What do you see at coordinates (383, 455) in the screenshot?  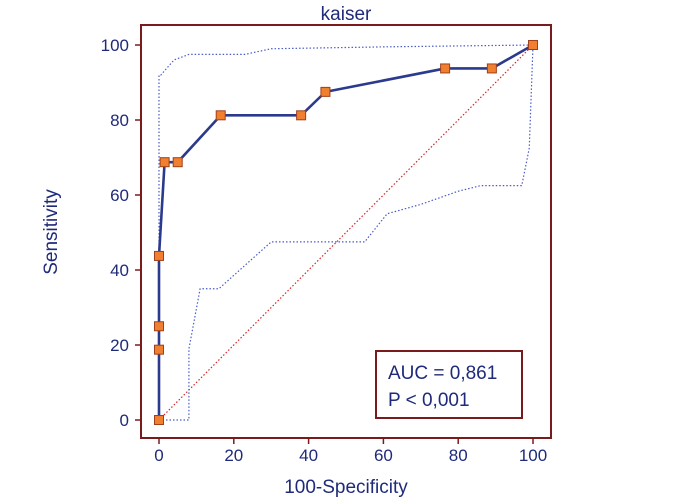 I see `x-tick-label: 60` at bounding box center [383, 455].